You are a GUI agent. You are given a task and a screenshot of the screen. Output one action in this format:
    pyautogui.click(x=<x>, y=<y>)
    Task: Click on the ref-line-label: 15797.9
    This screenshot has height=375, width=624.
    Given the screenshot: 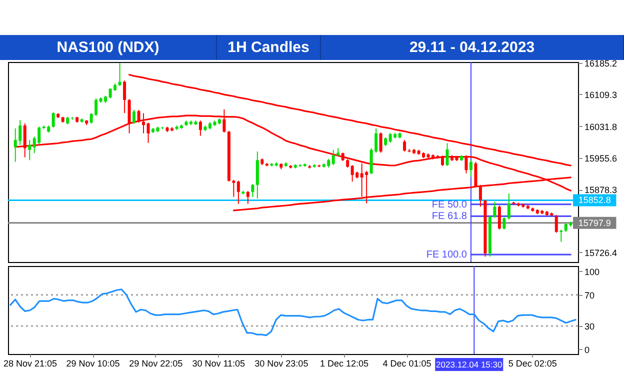 What is the action you would take?
    pyautogui.click(x=594, y=223)
    